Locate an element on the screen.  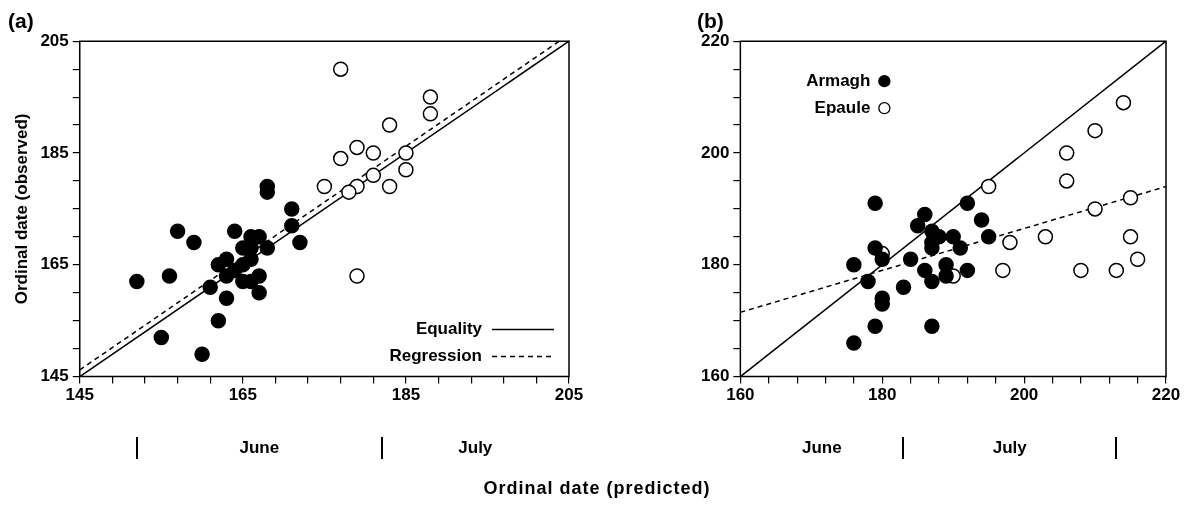
x-tick-label: 200 is located at coordinates (1024, 395).